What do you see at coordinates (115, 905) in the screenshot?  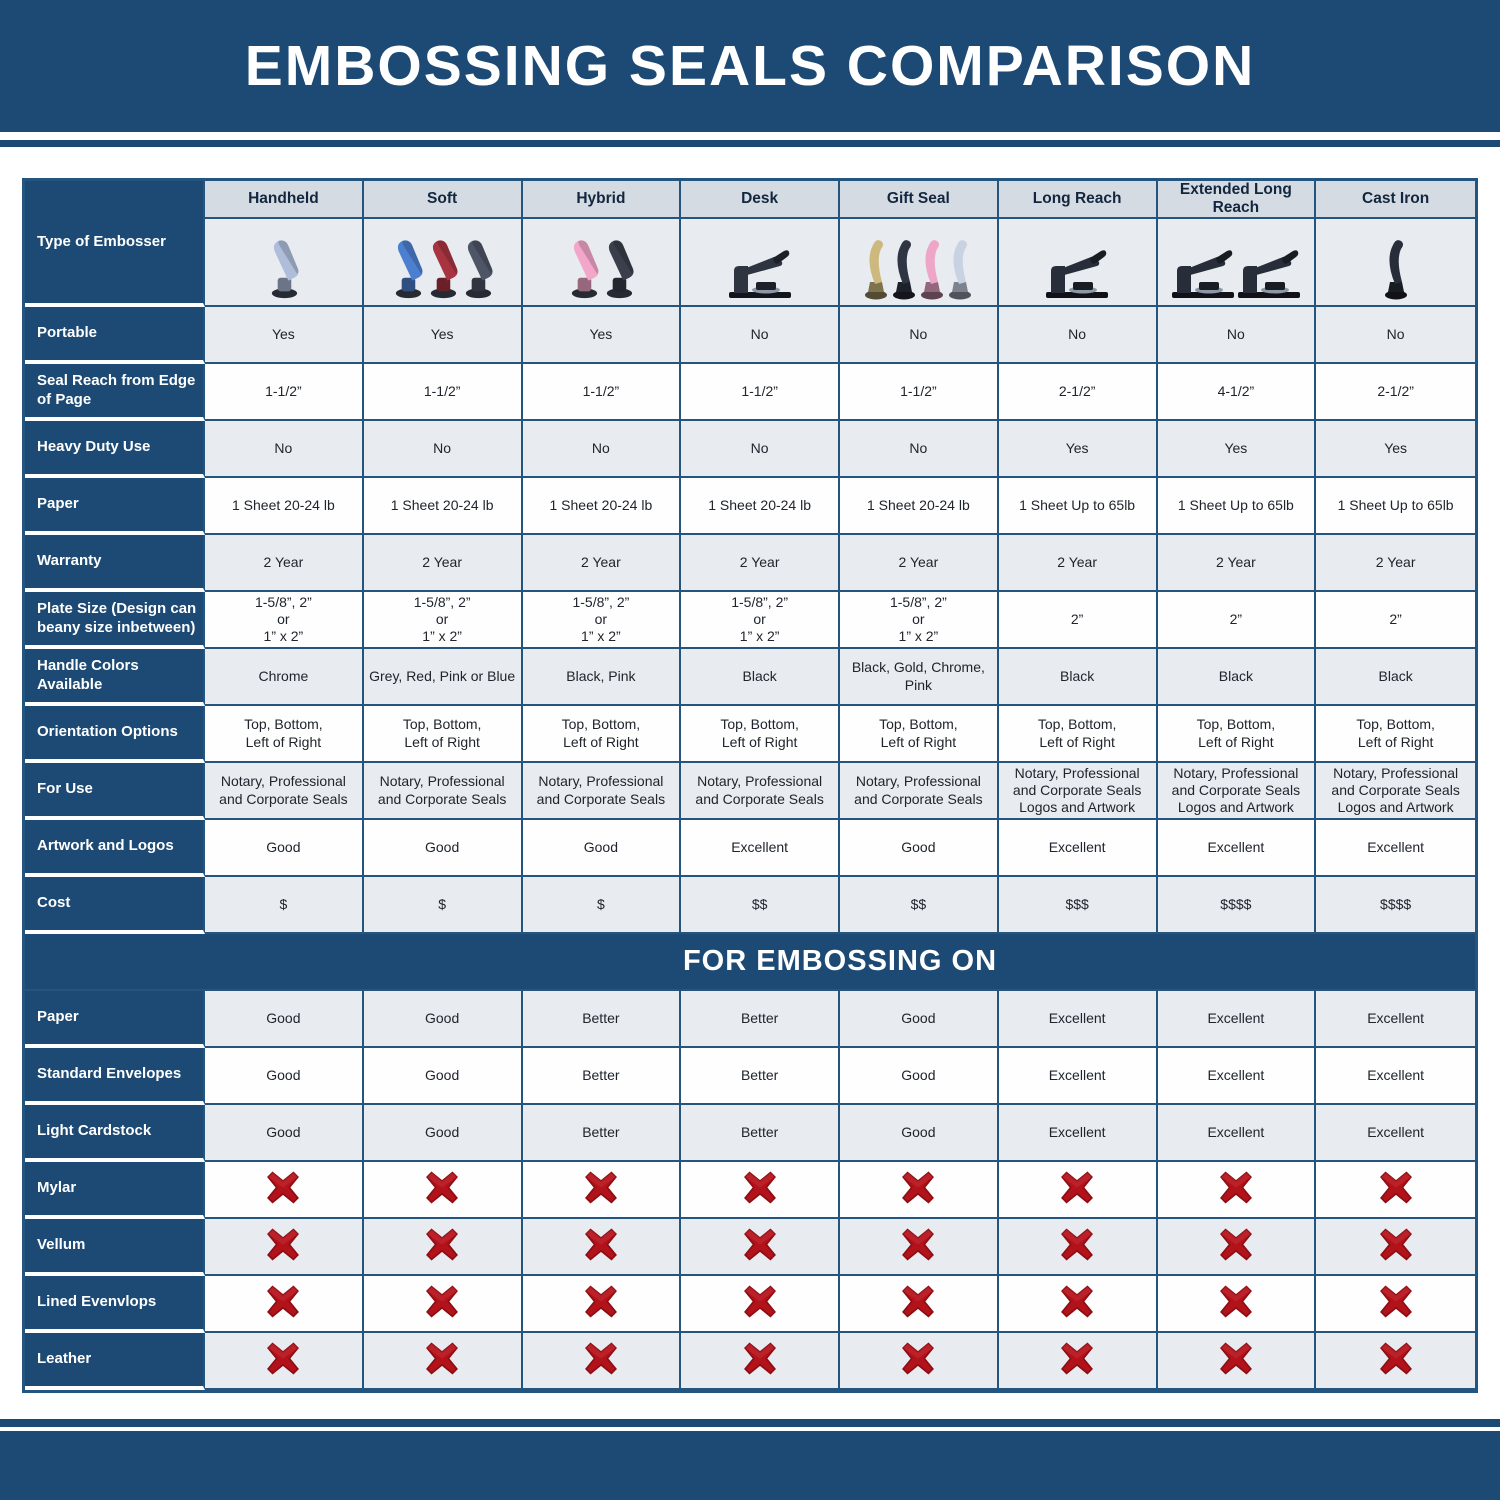 I see `row-label: Cost` at bounding box center [115, 905].